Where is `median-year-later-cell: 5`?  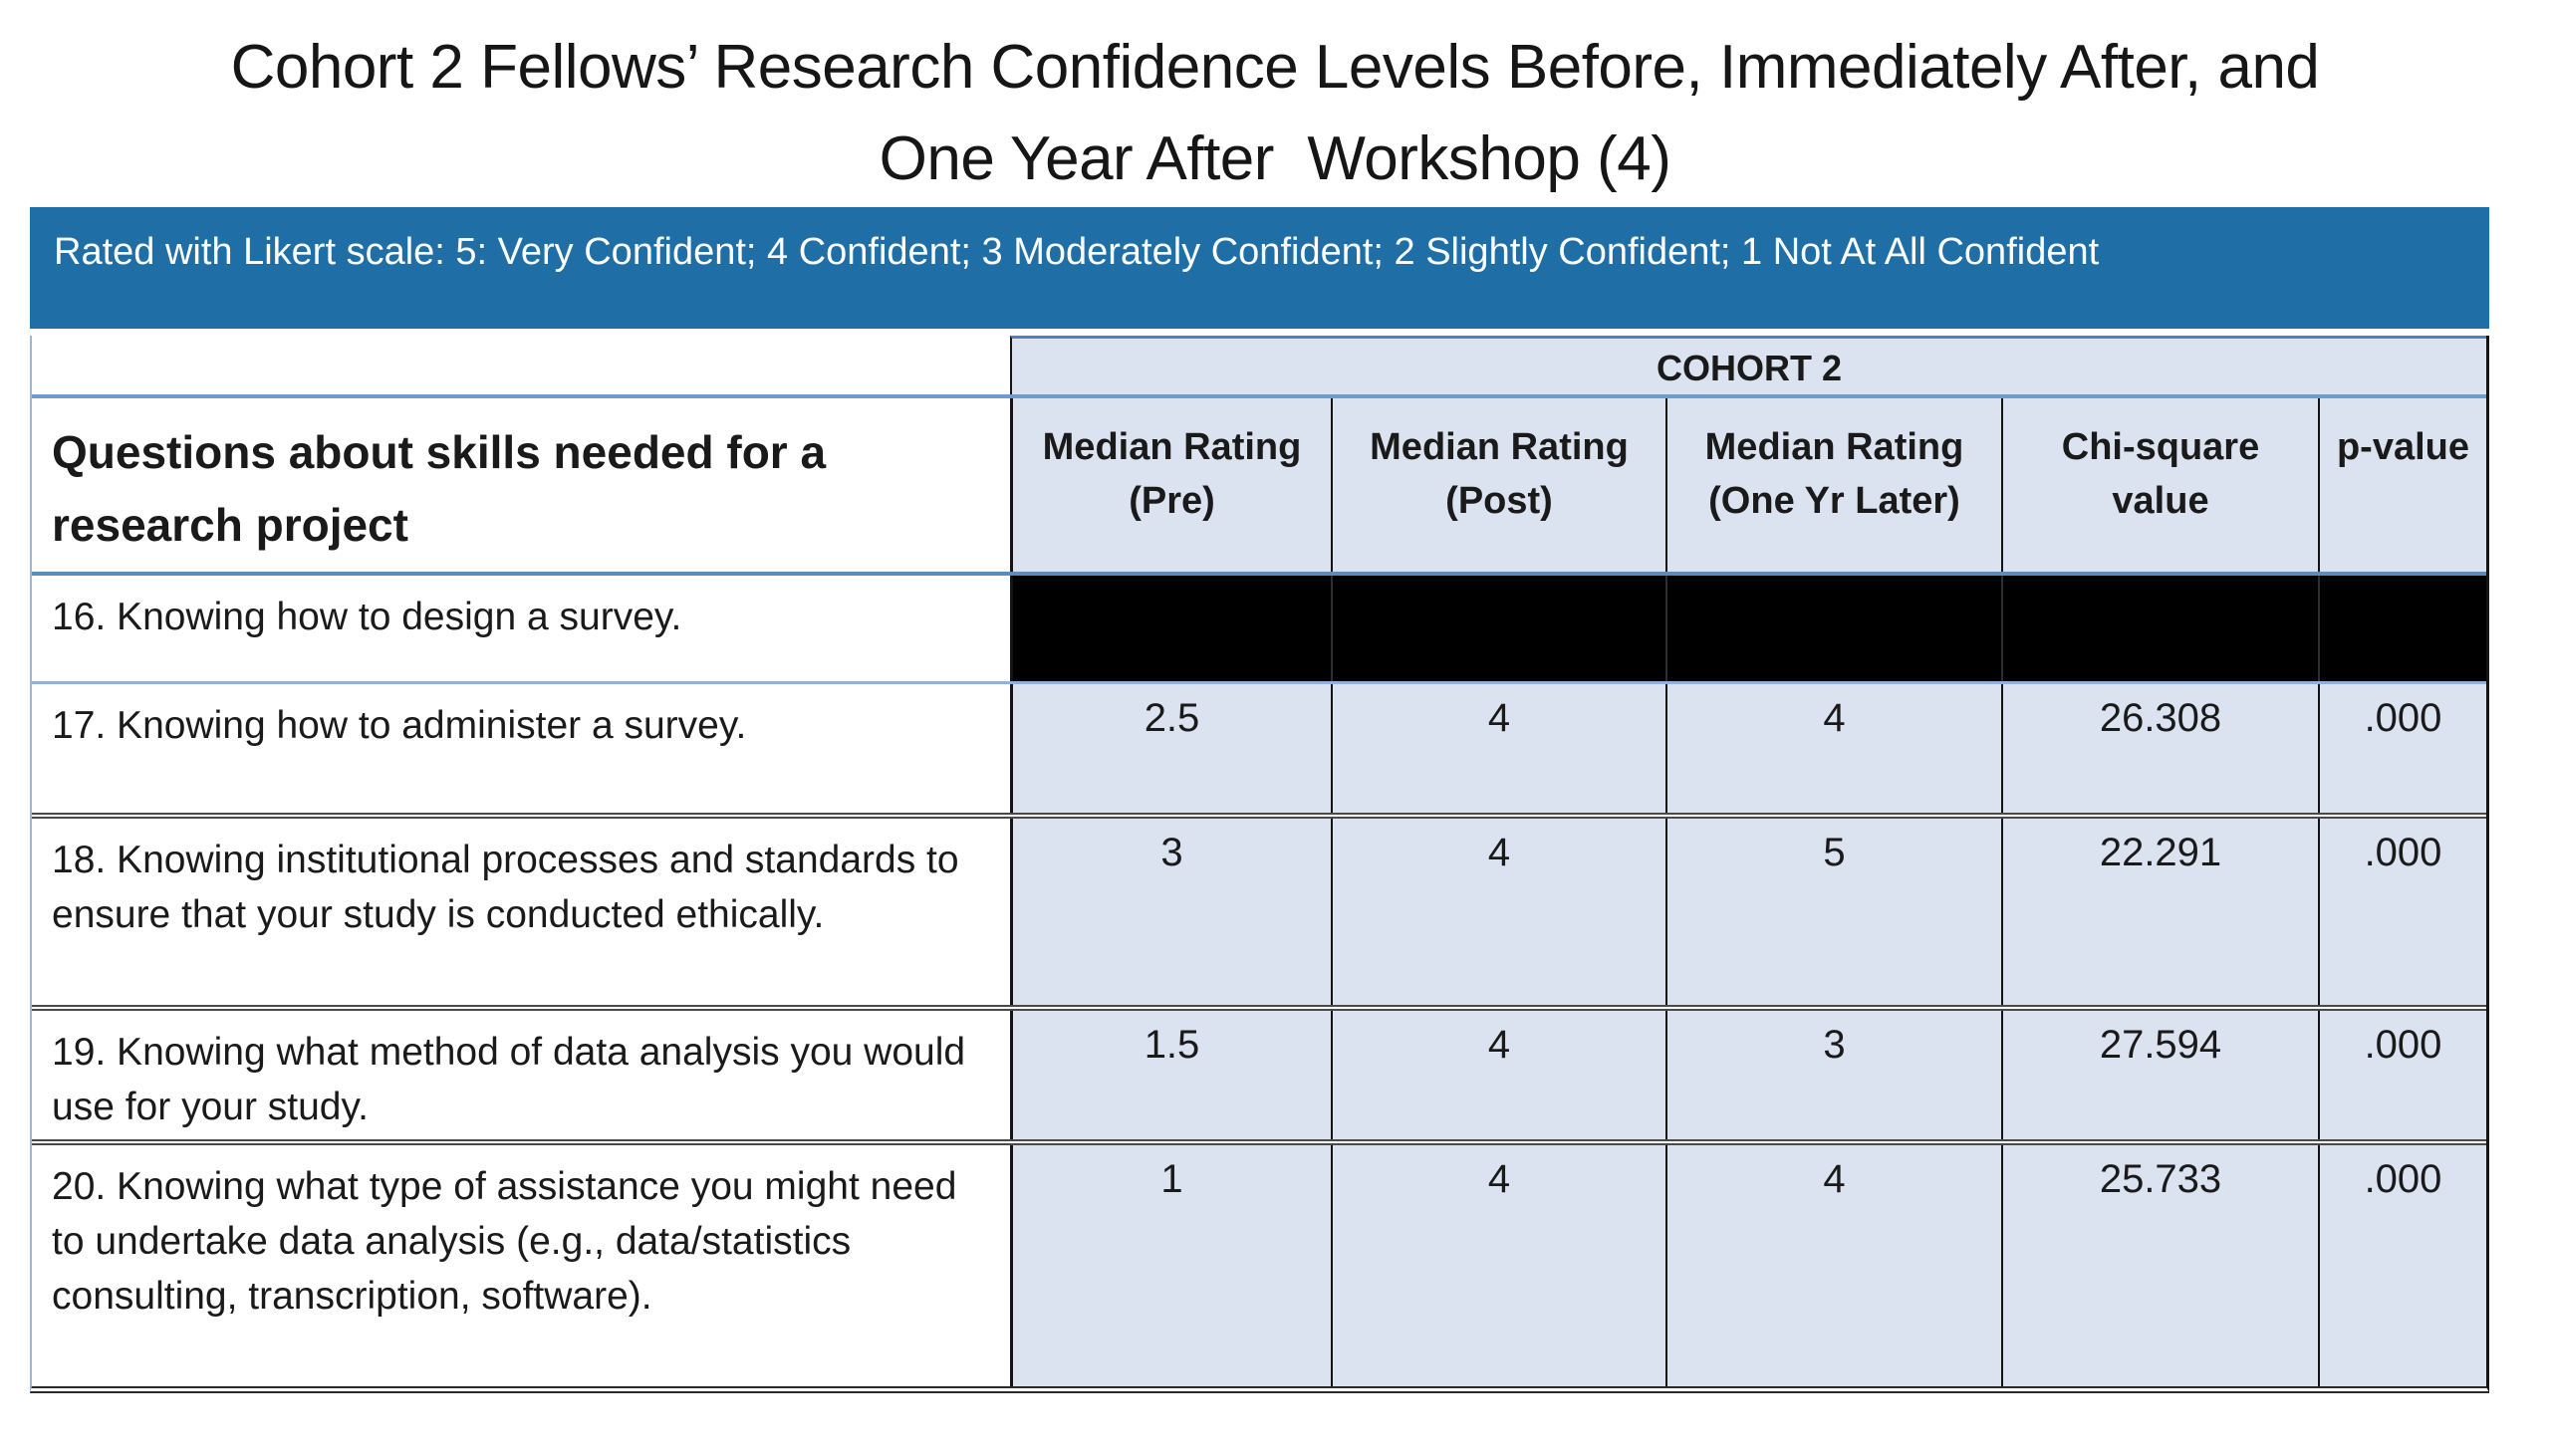
median-year-later-cell: 5 is located at coordinates (1833, 912).